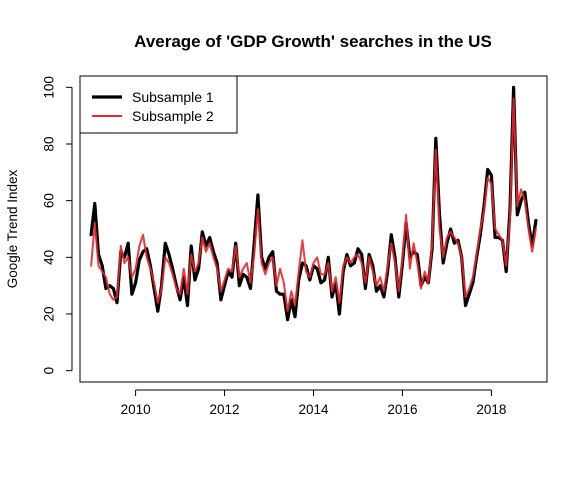  Describe the element at coordinates (491, 409) in the screenshot. I see `x-tick-label: 2018` at that location.